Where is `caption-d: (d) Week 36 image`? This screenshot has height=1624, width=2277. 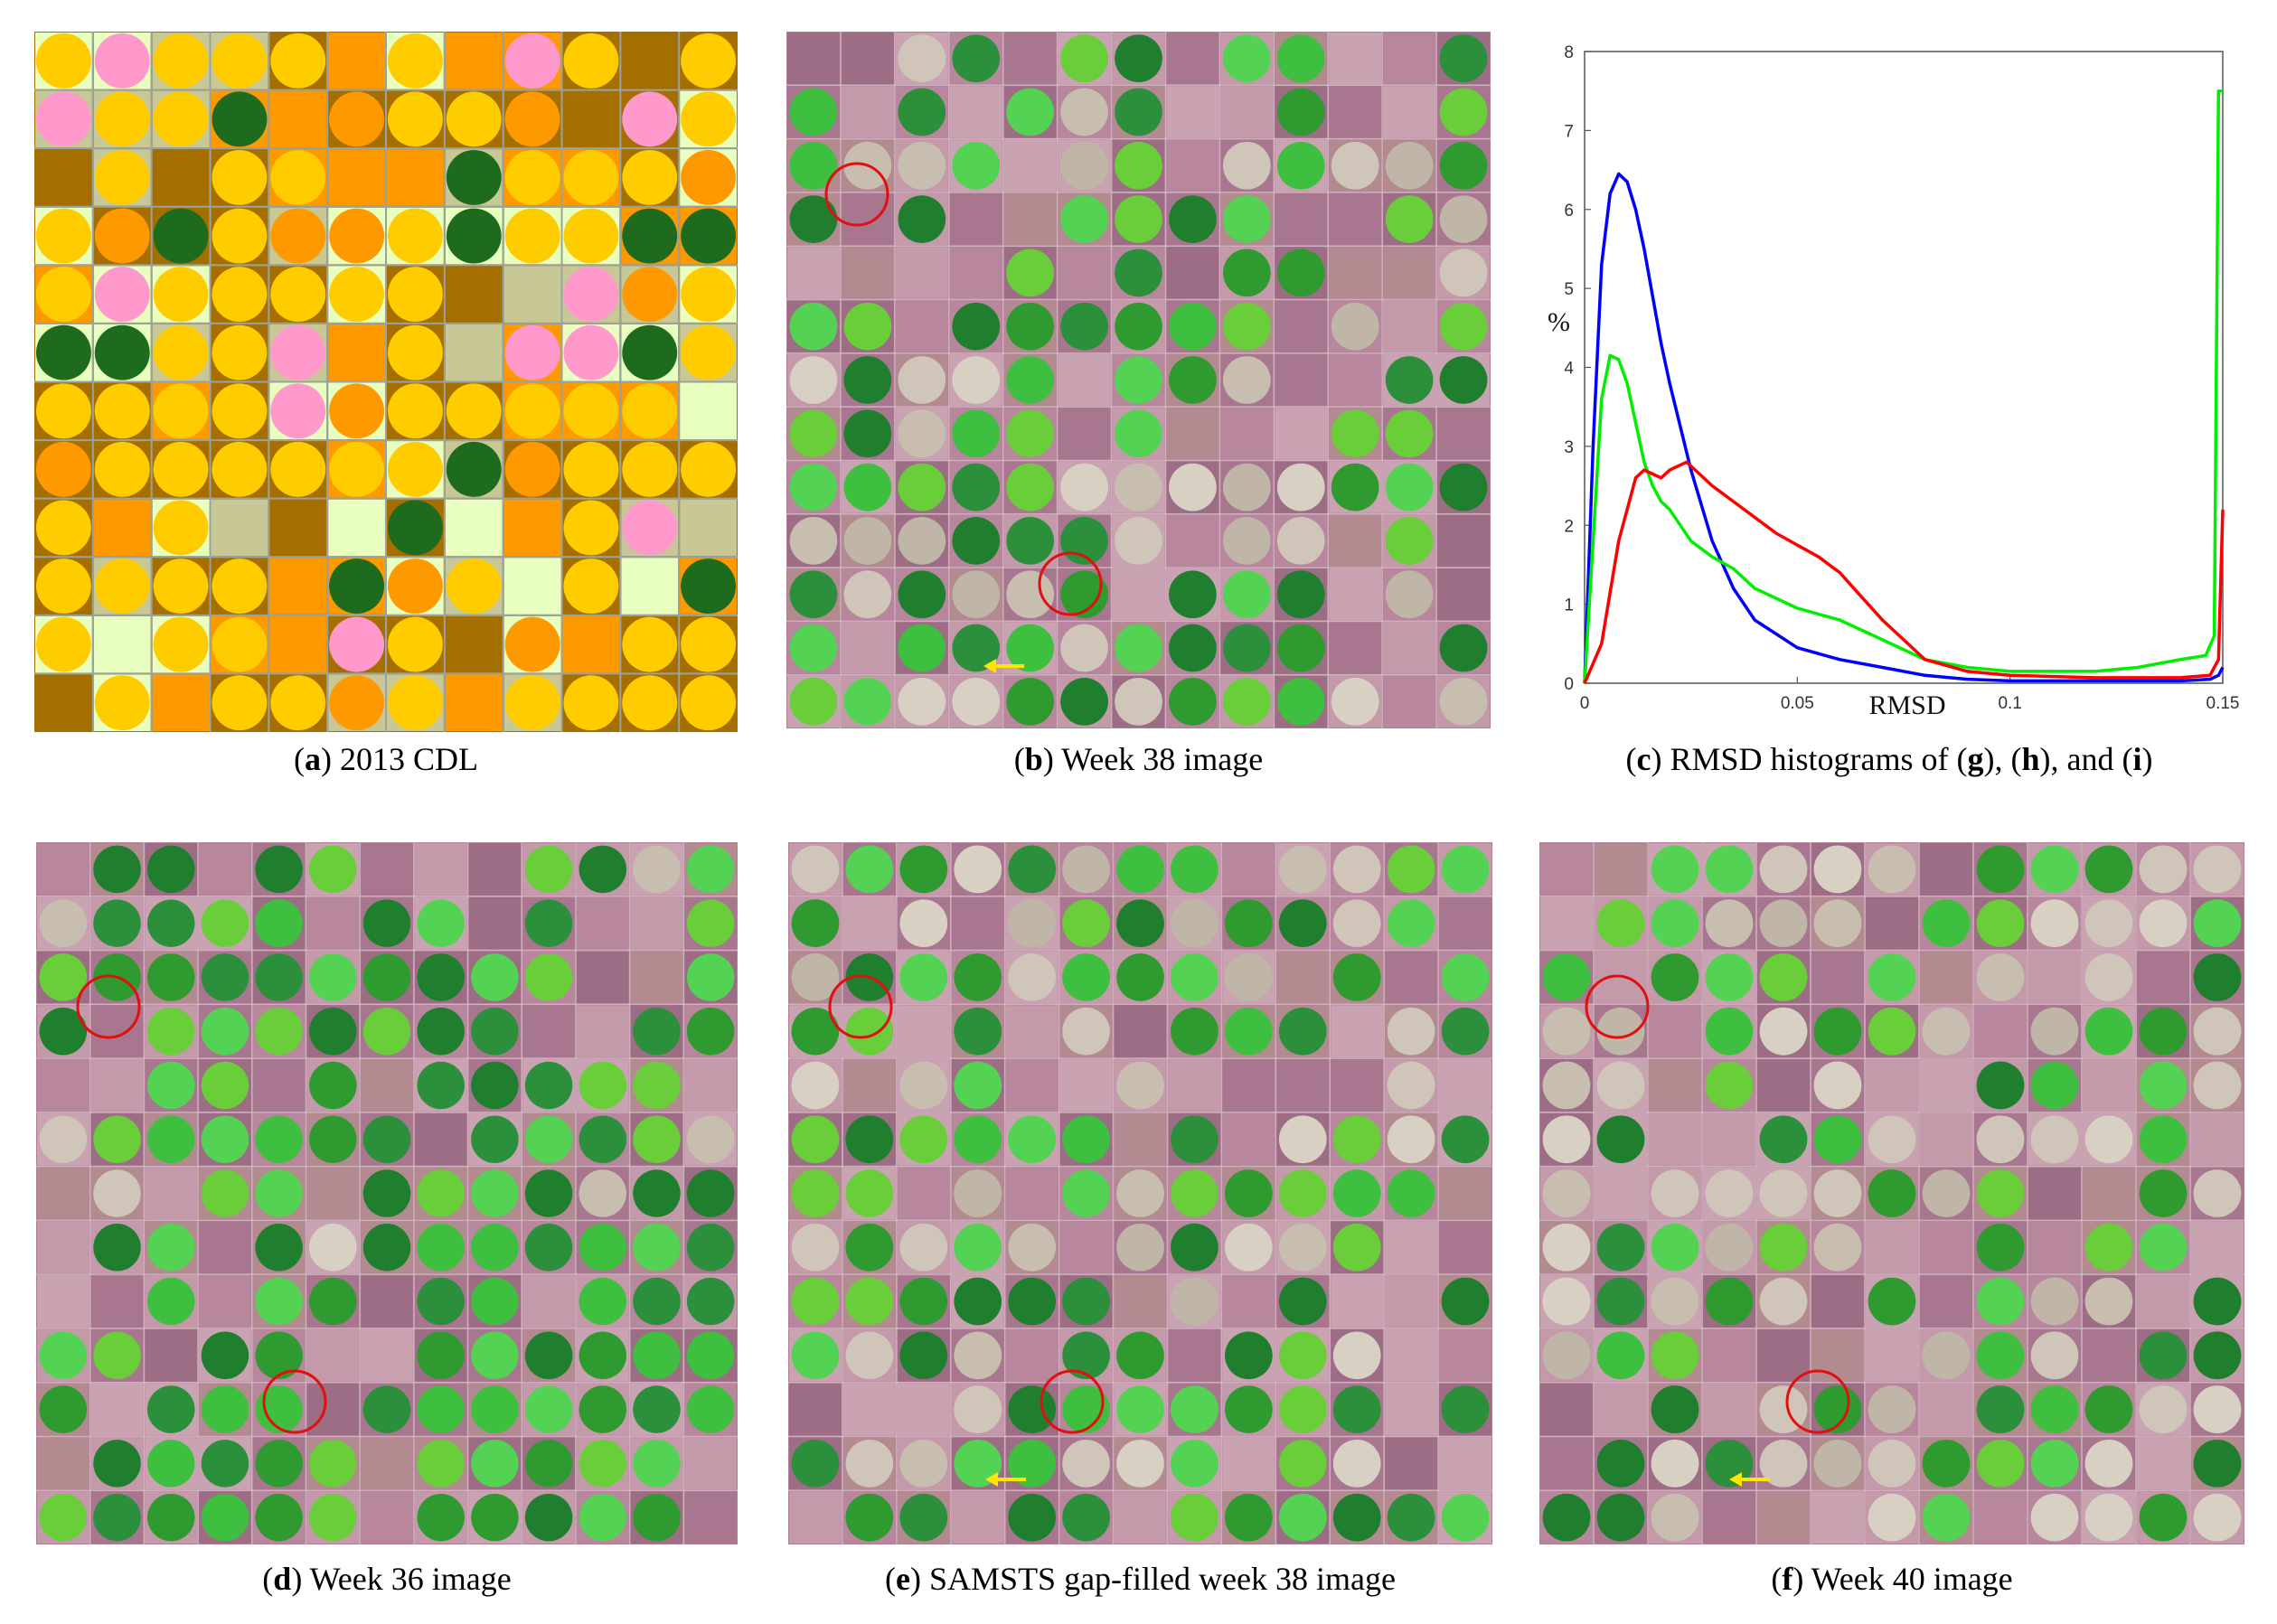
caption-d: (d) Week 36 image is located at coordinates (387, 1579).